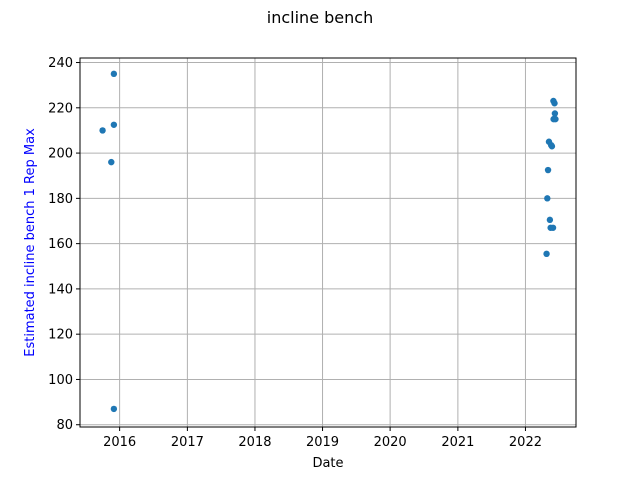 The image size is (640, 480). I want to click on y-tick-label: 200, so click(60, 154).